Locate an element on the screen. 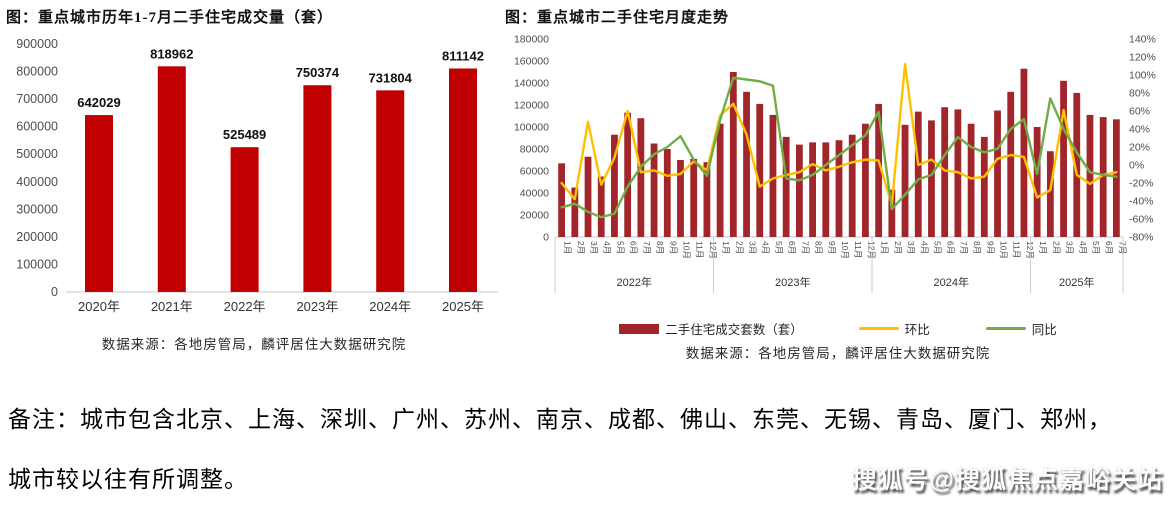 Image resolution: width=1171 pixels, height=508 pixels. bar-2022年 is located at coordinates (244, 219).